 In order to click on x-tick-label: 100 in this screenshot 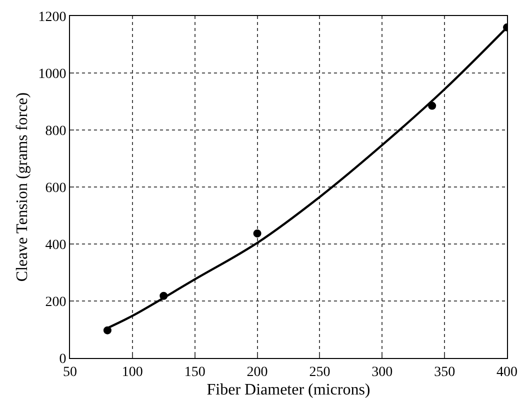, I will do `click(132, 372)`.